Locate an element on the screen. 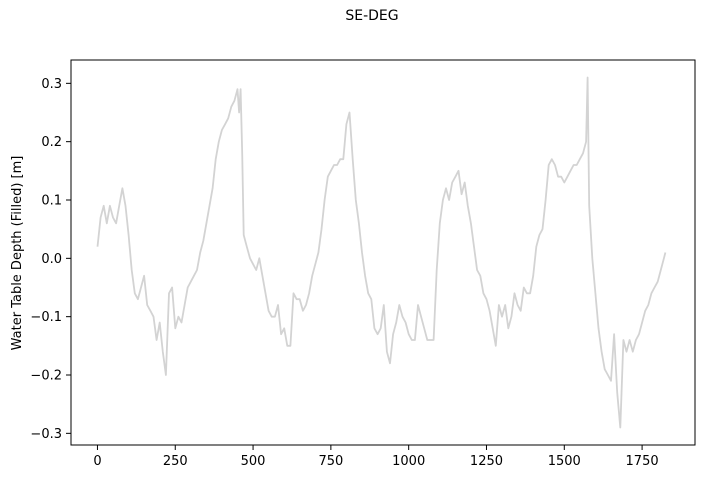 The width and height of the screenshot is (703, 478). chart-title: SE-DEG is located at coordinates (371, 16).